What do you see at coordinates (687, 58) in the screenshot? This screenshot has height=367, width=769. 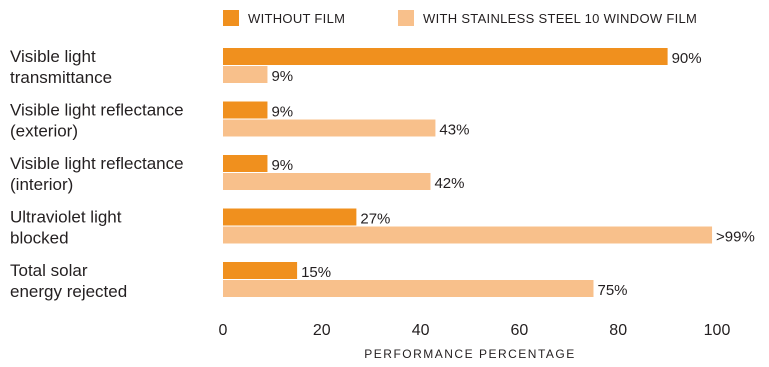 I see `data-label: 90%` at bounding box center [687, 58].